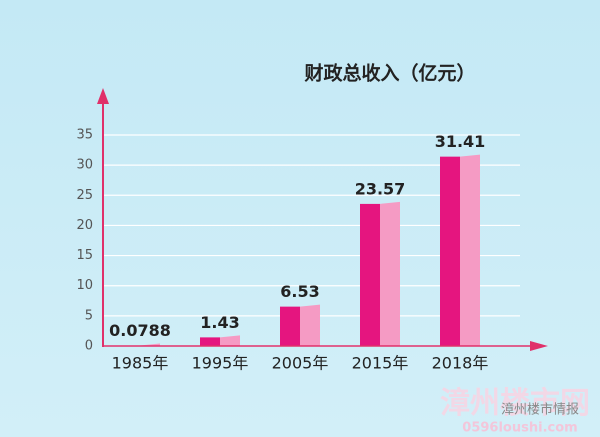  Describe the element at coordinates (220, 363) in the screenshot. I see `x-tick-label: 1995年` at that location.